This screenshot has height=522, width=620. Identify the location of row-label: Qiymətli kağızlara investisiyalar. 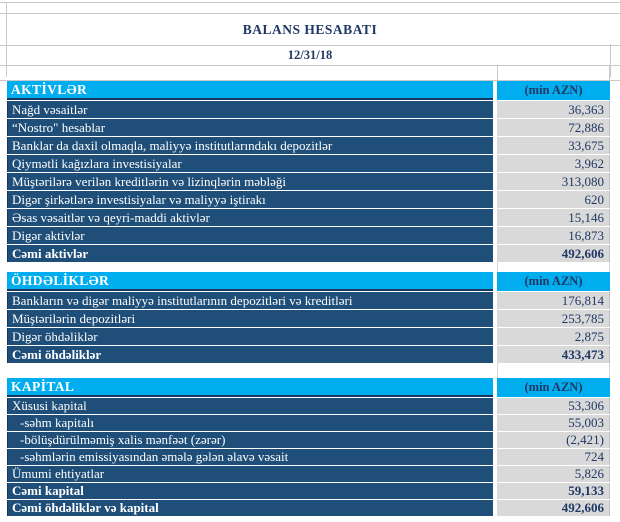
(250, 163).